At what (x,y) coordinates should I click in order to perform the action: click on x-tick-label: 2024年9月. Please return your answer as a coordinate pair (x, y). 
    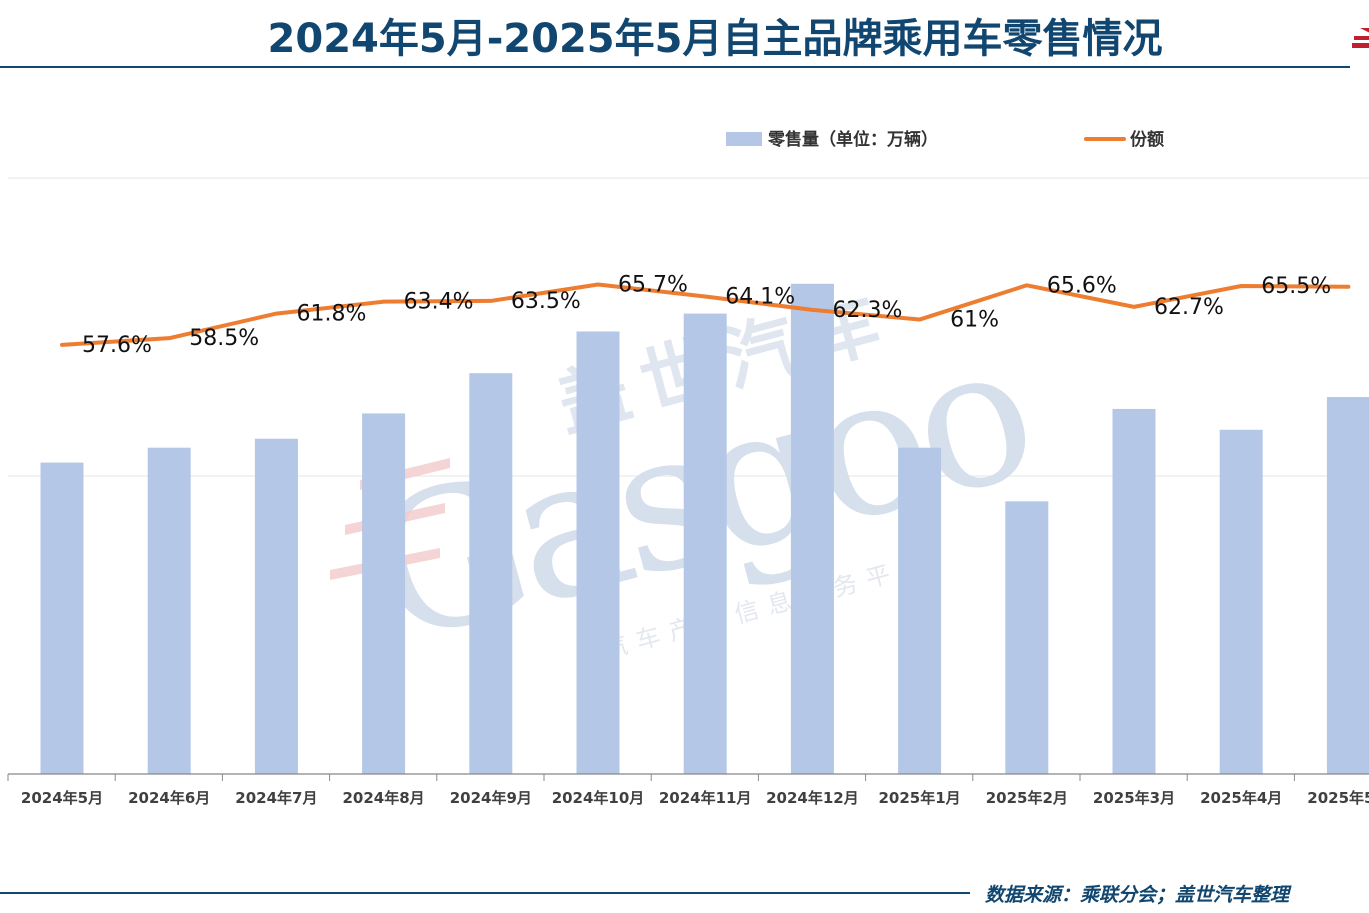
    Looking at the image, I should click on (491, 798).